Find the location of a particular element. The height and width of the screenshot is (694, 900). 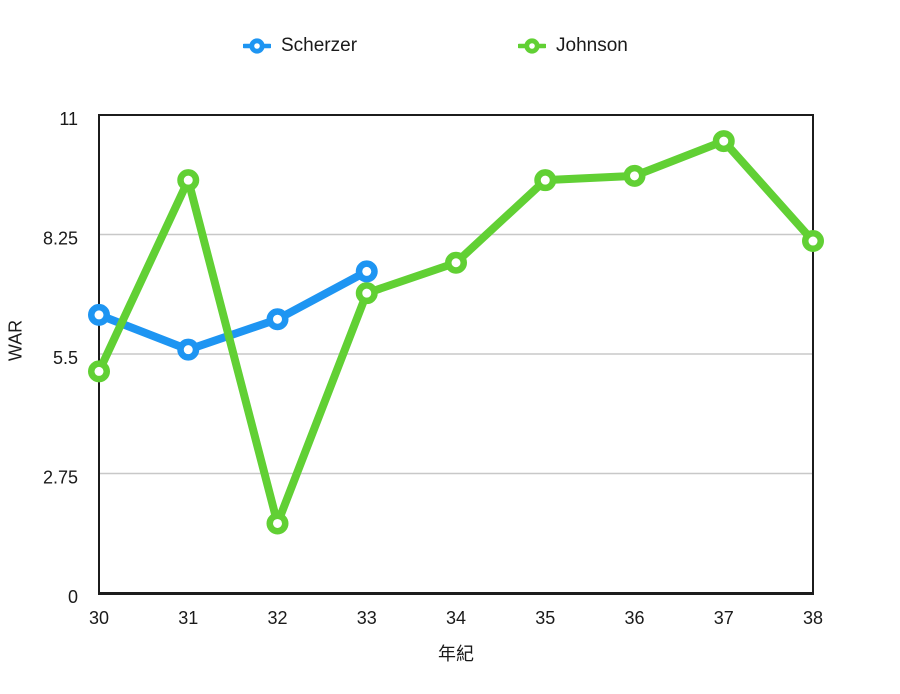

legend-item-johnson: Johnson is located at coordinates (573, 46).